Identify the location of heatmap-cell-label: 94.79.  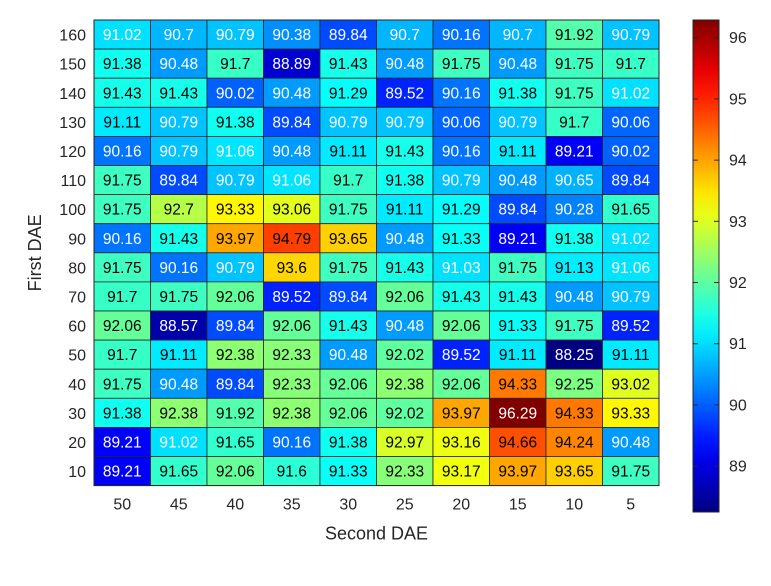
(291, 239).